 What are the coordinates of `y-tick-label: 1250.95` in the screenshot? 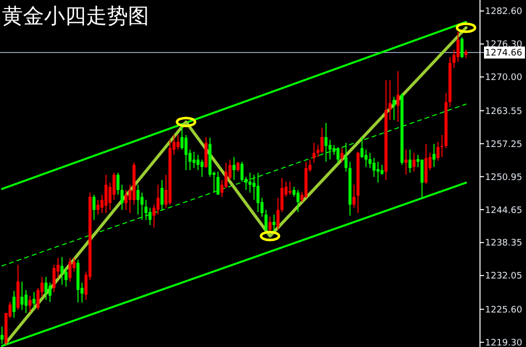 It's located at (503, 177).